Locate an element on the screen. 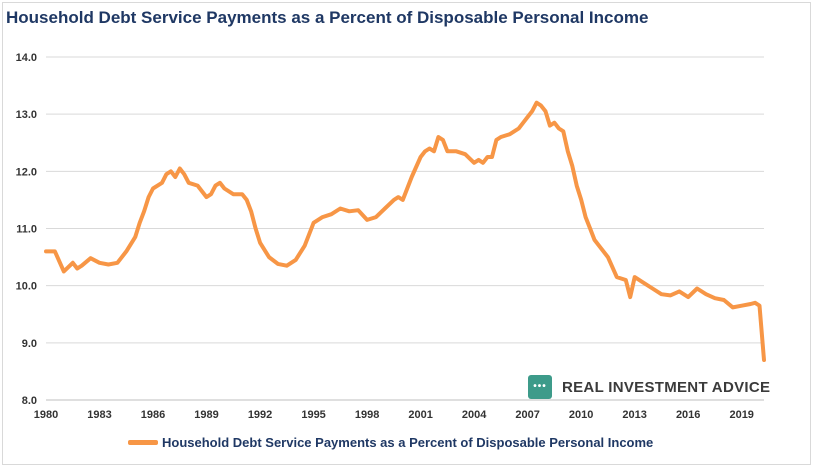 Image resolution: width=815 pixels, height=469 pixels. x-tick-label: 1980 is located at coordinates (46, 415).